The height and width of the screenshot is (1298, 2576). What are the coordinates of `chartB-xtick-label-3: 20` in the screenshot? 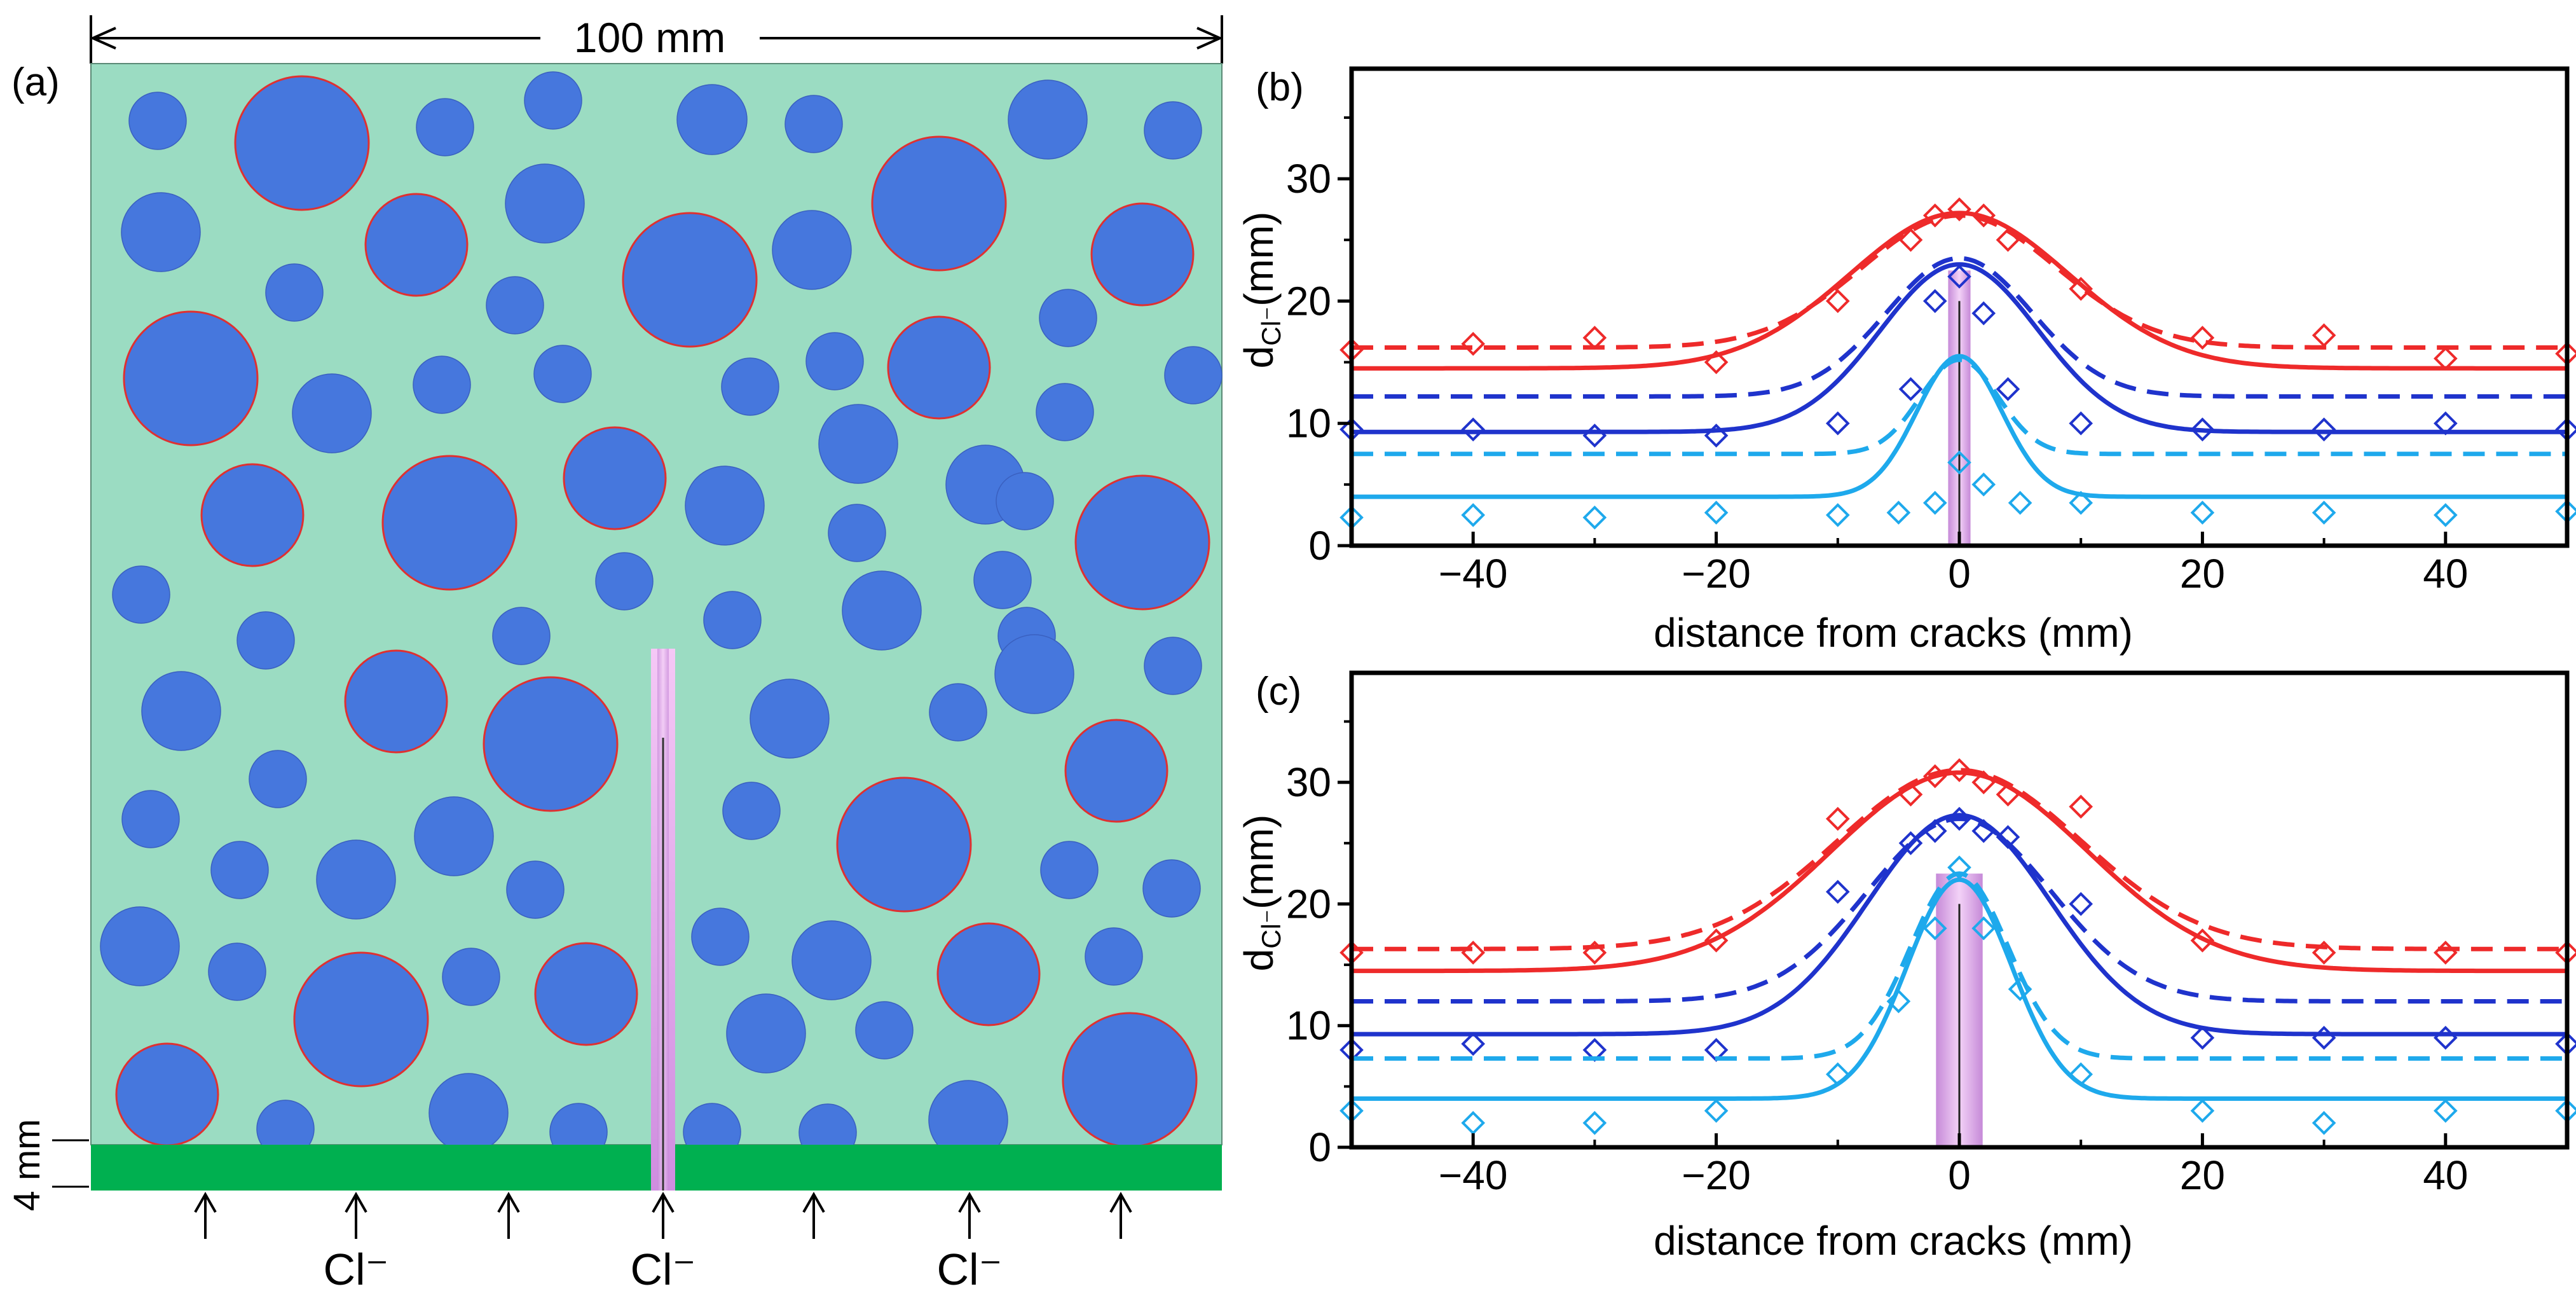 It's located at (2202, 574).